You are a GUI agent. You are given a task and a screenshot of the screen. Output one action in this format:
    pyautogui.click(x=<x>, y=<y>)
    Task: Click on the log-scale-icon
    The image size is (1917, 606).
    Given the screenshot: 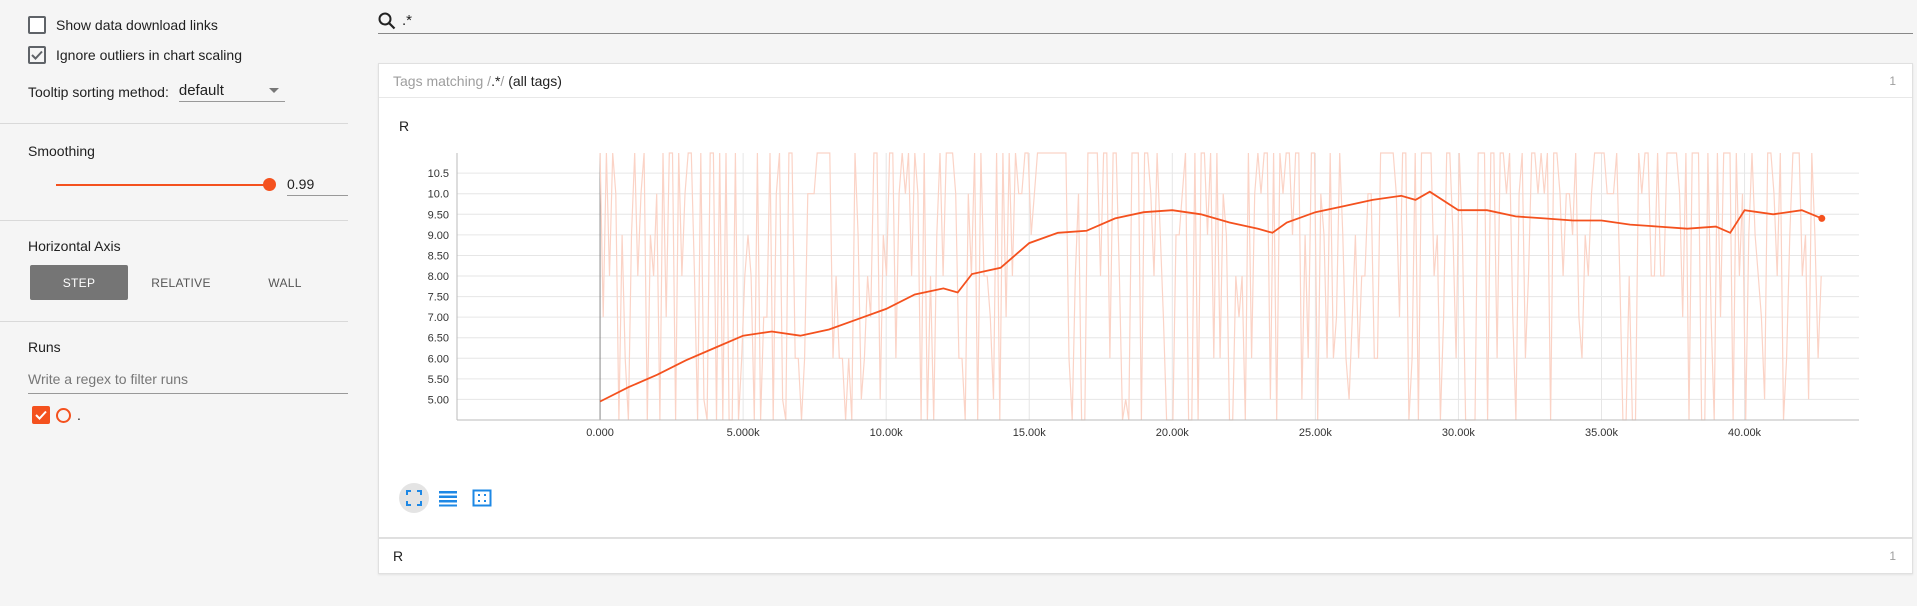 What is the action you would take?
    pyautogui.click(x=448, y=499)
    